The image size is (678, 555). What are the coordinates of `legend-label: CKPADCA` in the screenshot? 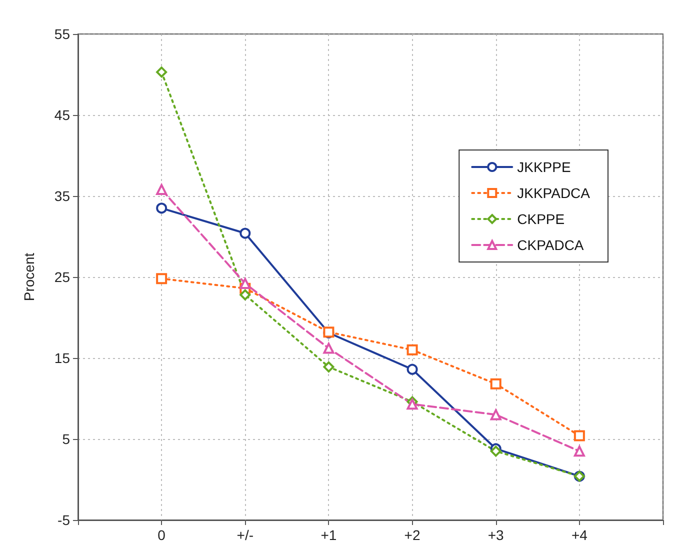 It's located at (550, 245).